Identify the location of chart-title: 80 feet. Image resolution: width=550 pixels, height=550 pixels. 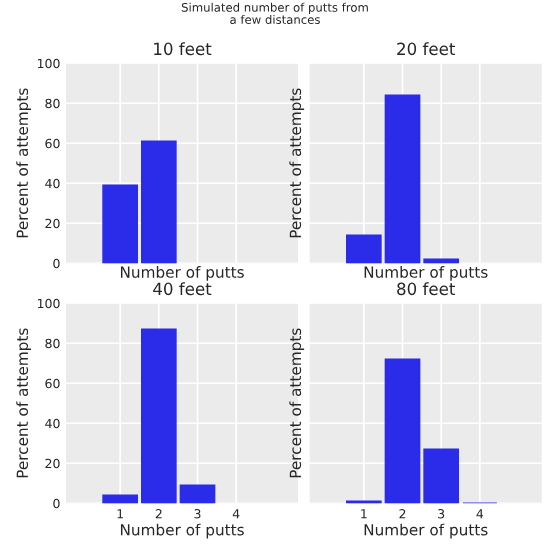
(426, 289).